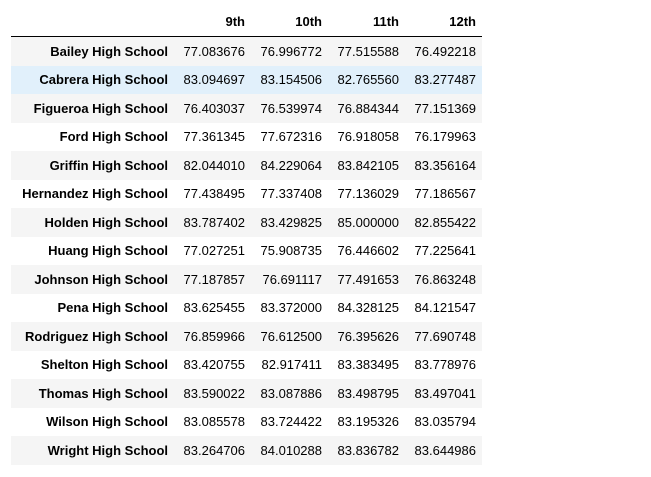 The width and height of the screenshot is (651, 477). Describe the element at coordinates (445, 251) in the screenshot. I see `table-cell: 77.225641` at that location.